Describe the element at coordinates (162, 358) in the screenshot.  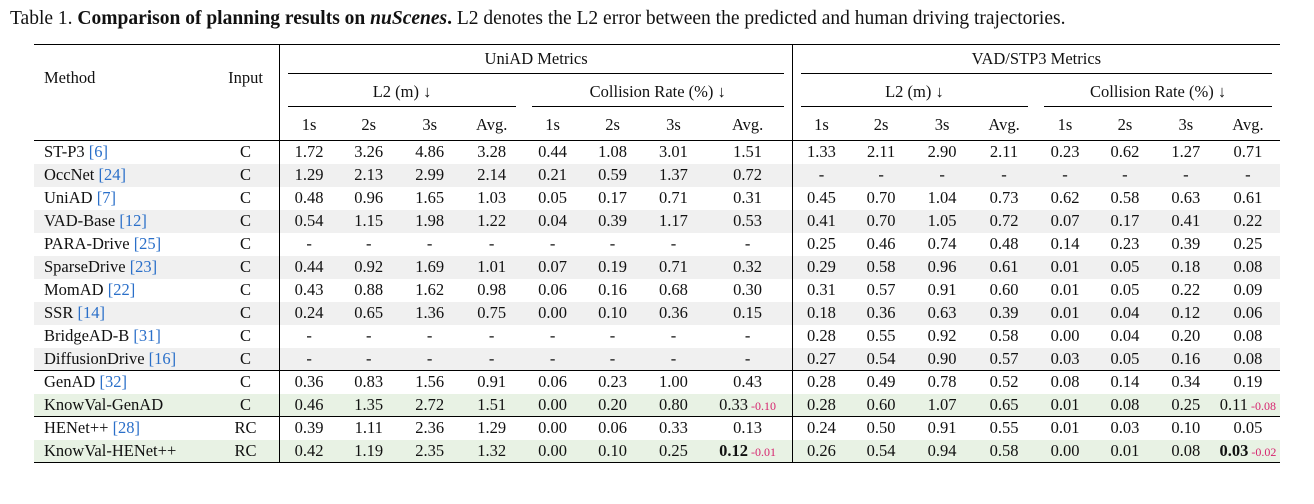
I see `citation-link: [16]` at that location.